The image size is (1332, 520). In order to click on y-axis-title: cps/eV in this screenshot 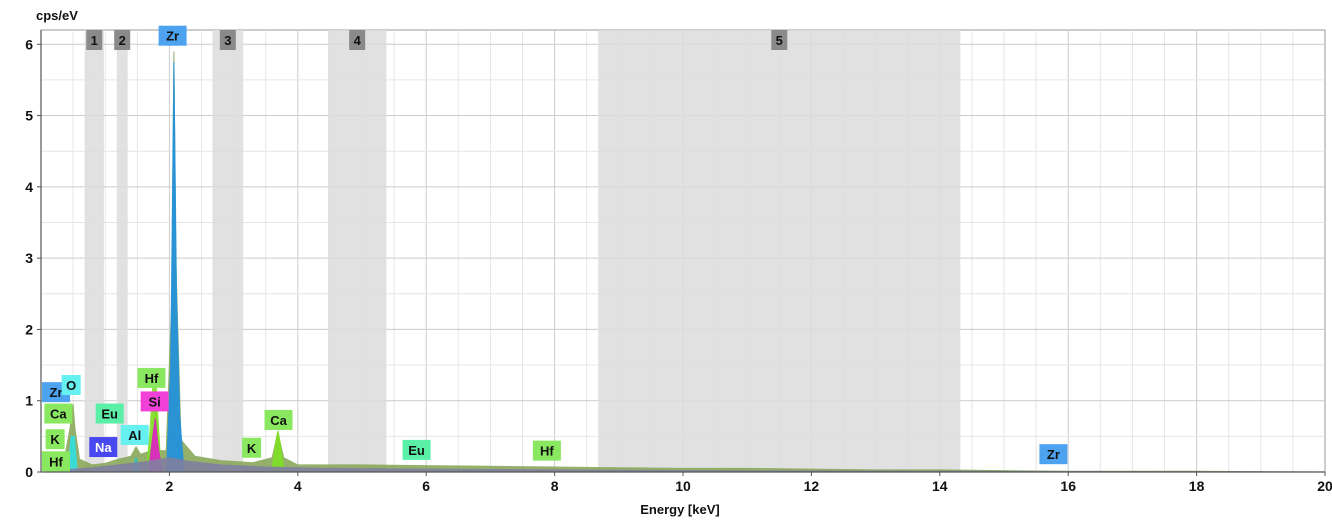, I will do `click(57, 15)`.